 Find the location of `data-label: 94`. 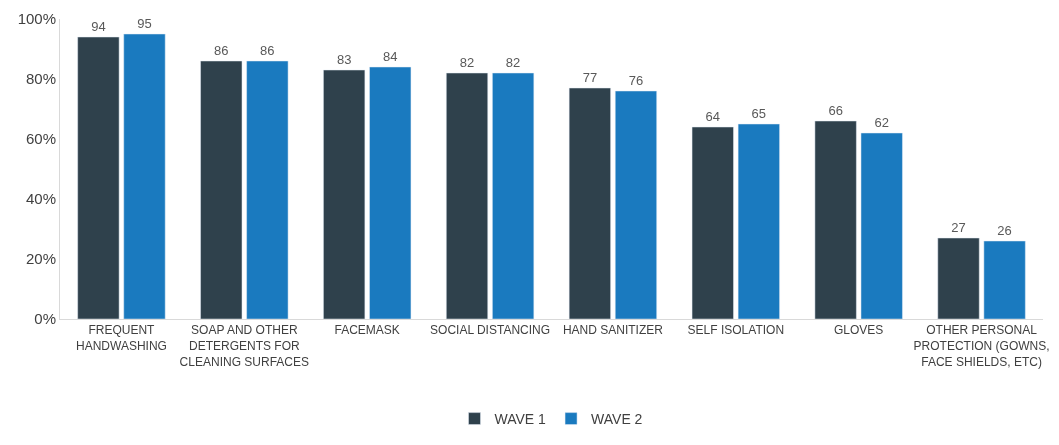

data-label: 94 is located at coordinates (98, 26).